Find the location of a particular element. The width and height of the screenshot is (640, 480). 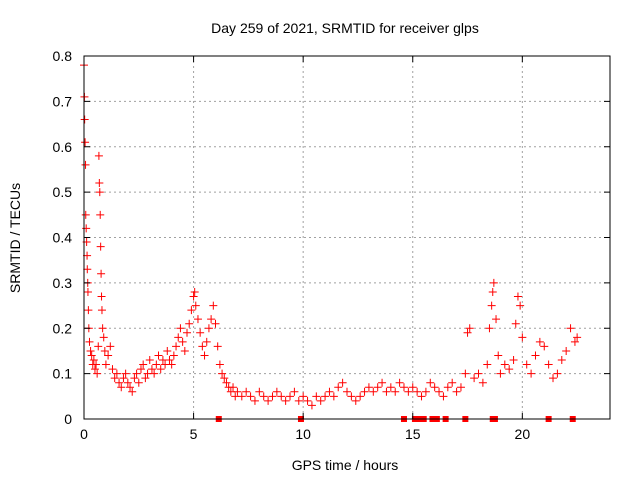

x-tick-label: 5 is located at coordinates (194, 434).